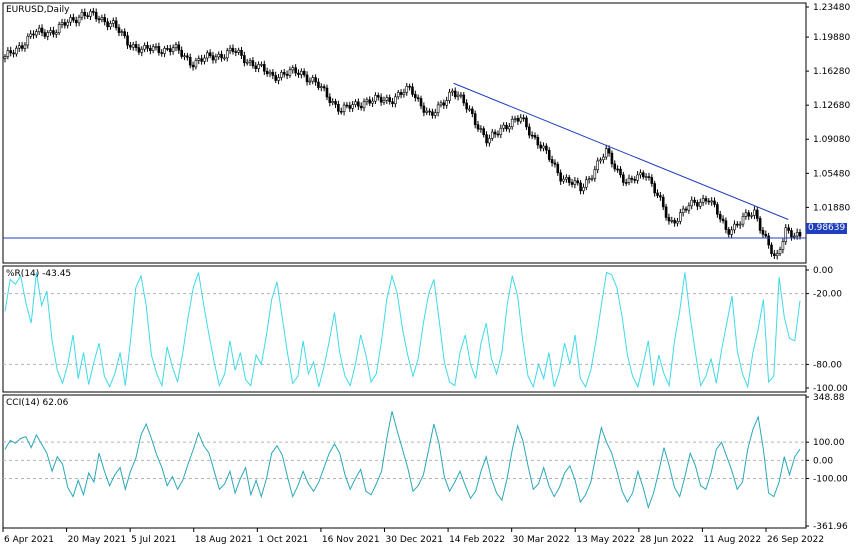 This screenshot has height=550, width=860. I want to click on williams-r-axis-tick: -20.00, so click(827, 295).